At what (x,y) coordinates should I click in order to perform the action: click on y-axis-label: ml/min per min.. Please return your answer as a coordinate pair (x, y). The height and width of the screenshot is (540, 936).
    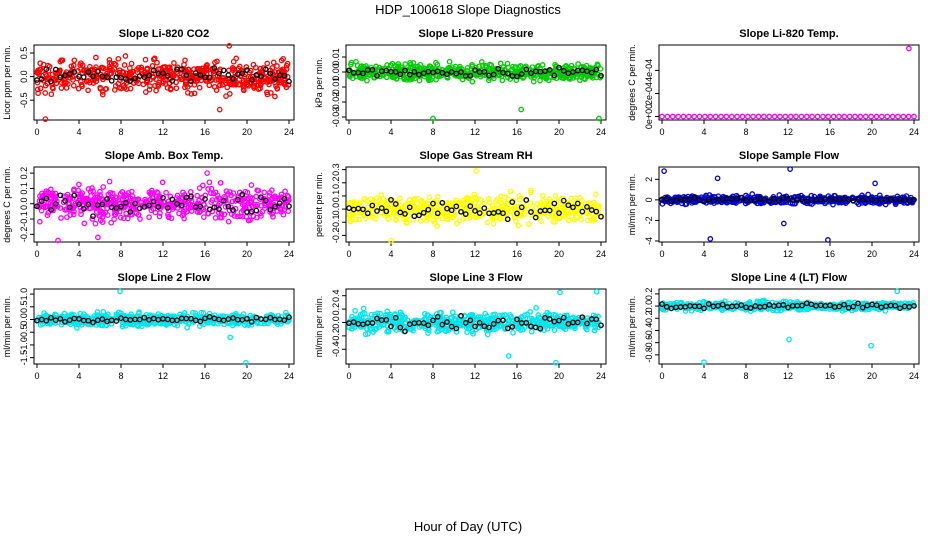
    Looking at the image, I should click on (7, 327).